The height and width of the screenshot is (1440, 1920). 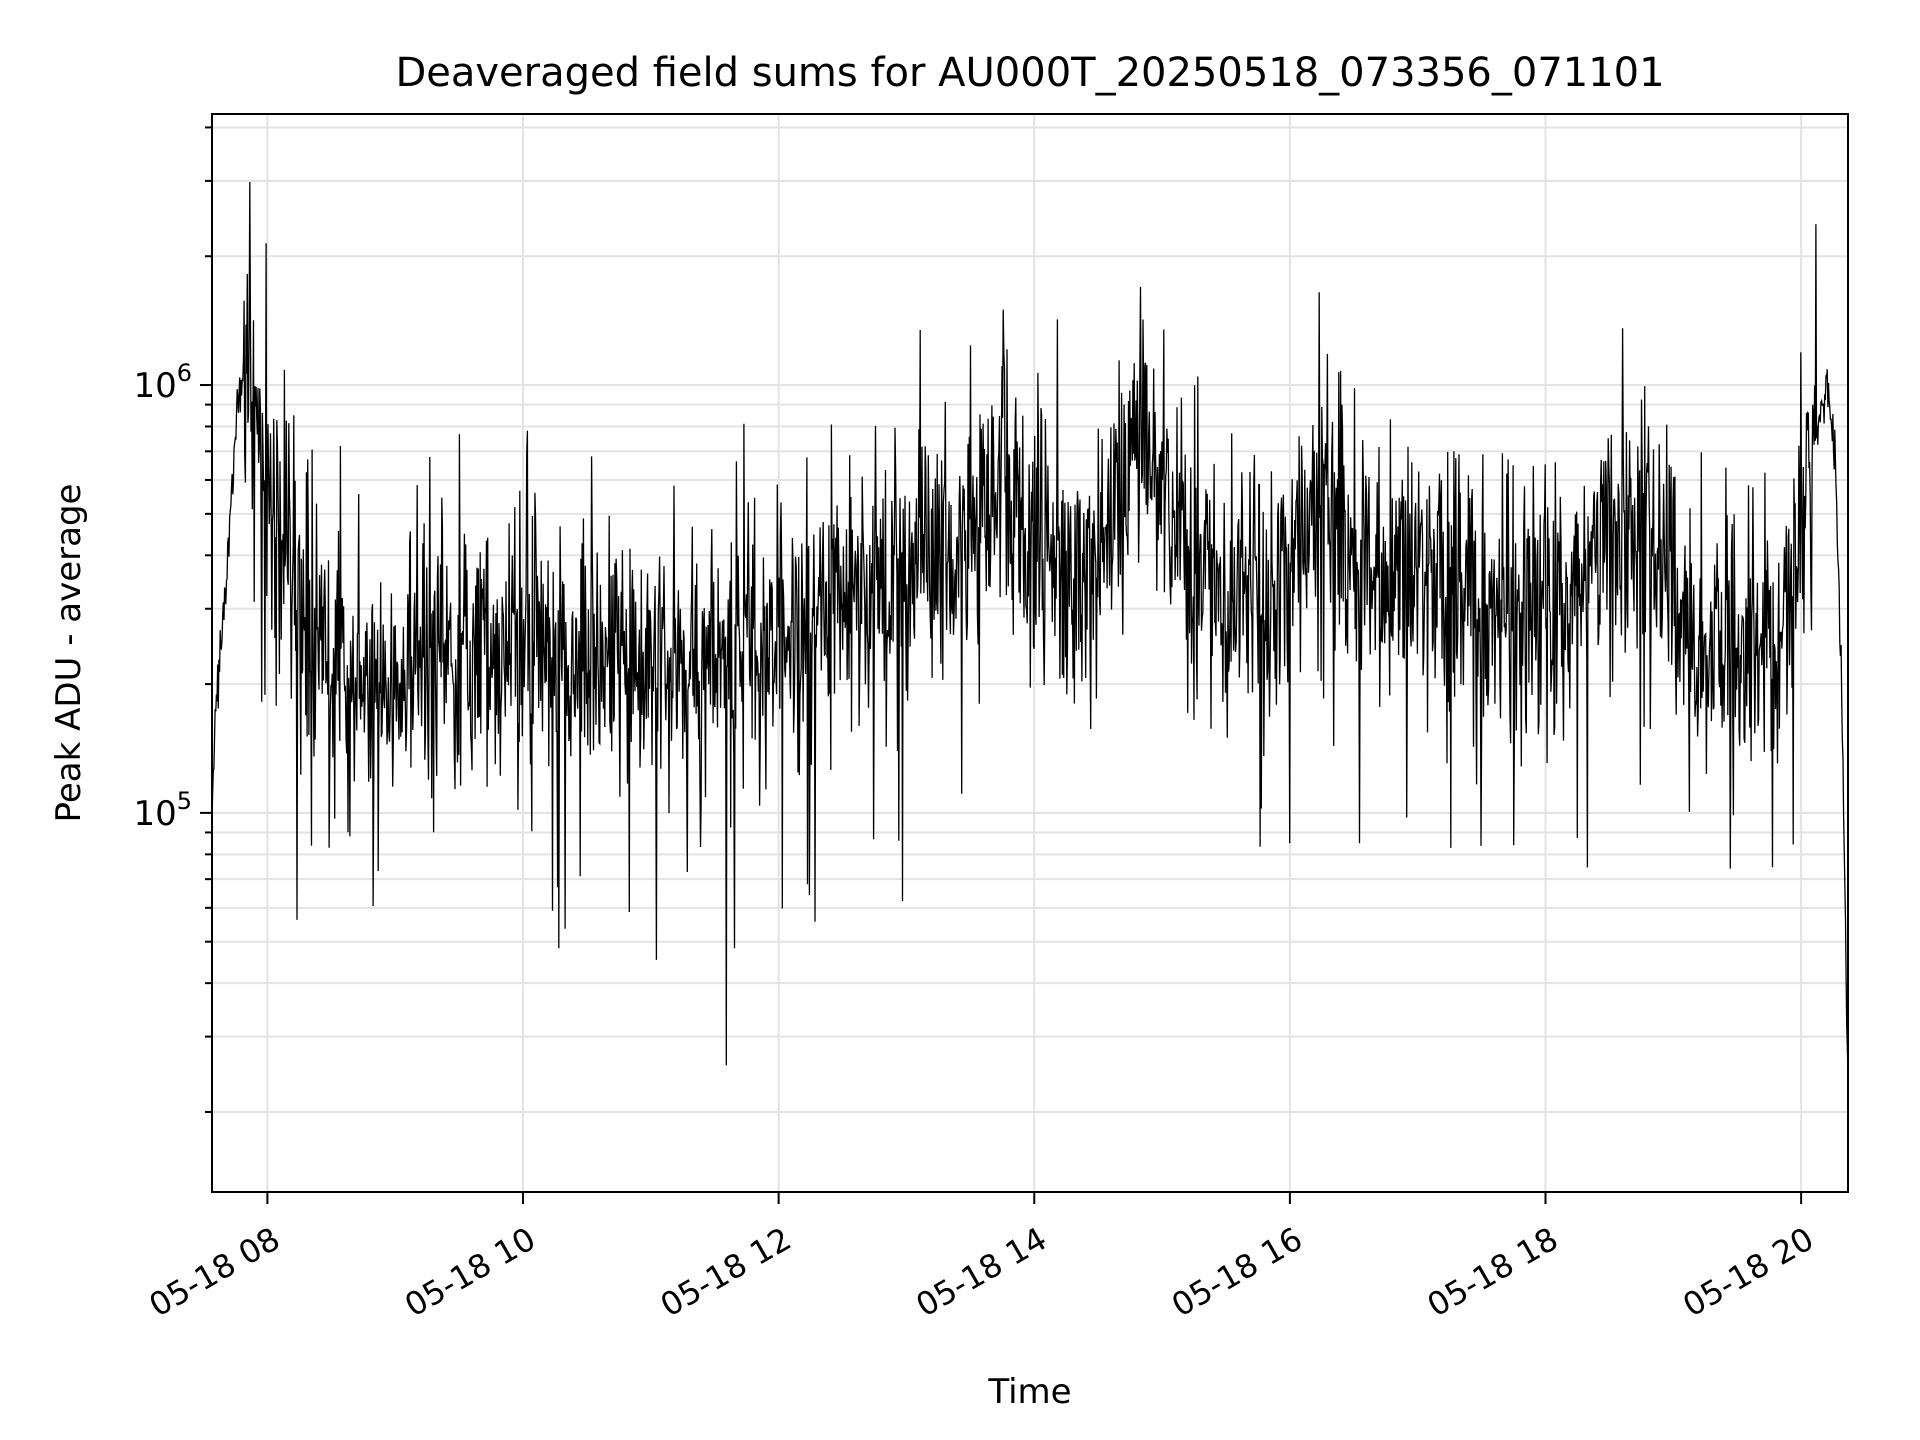 I want to click on x-tick-label: 05-18 14, so click(x=982, y=1272).